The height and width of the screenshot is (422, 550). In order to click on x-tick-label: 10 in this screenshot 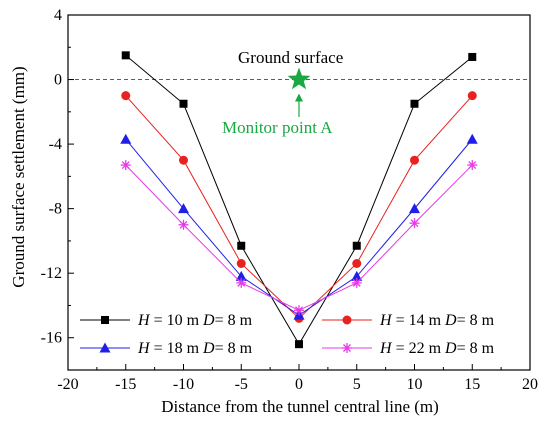, I will do `click(415, 384)`.